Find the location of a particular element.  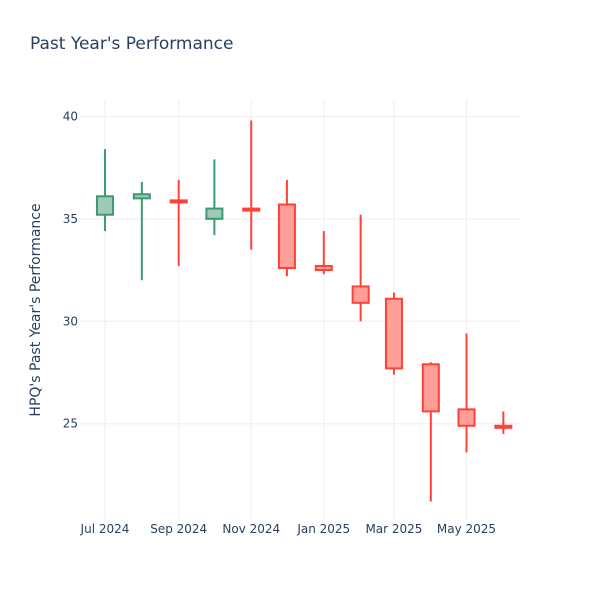

x-tick-label: May 2025 is located at coordinates (466, 529).